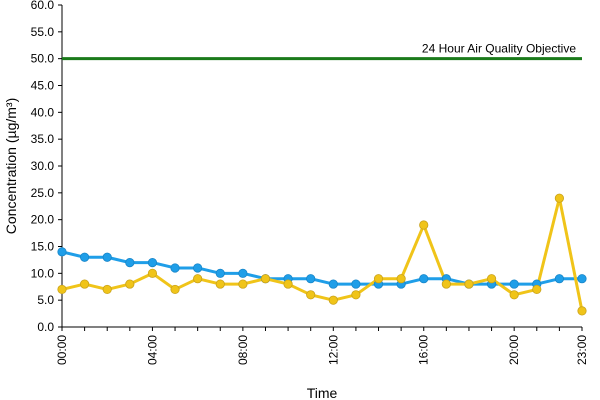  Describe the element at coordinates (322, 392) in the screenshot. I see `x-axis-title: Time` at that location.